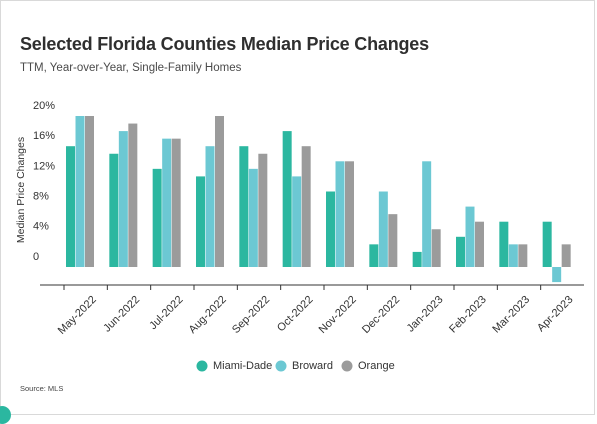  What do you see at coordinates (44, 181) in the screenshot?
I see `y-axis: 0 4% 8% 12% 16% 20%` at bounding box center [44, 181].